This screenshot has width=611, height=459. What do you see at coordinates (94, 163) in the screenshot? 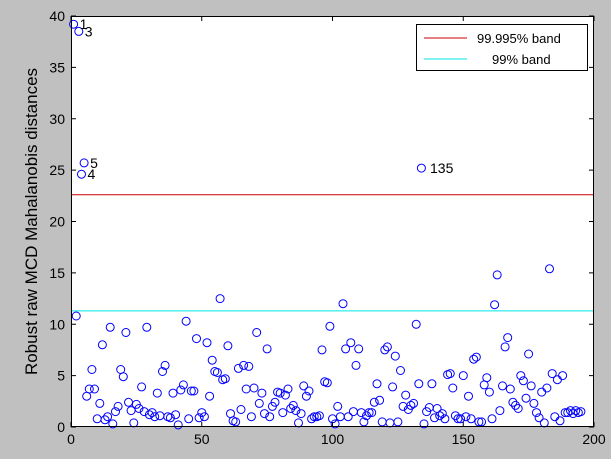
I see `point-annotation: 5` at bounding box center [94, 163].